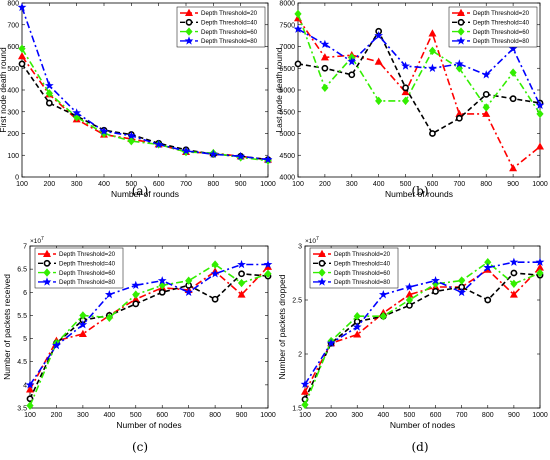 The height and width of the screenshot is (460, 550). What do you see at coordinates (22, 362) in the screenshot?
I see `y-tick-label: 4.5` at bounding box center [22, 362].